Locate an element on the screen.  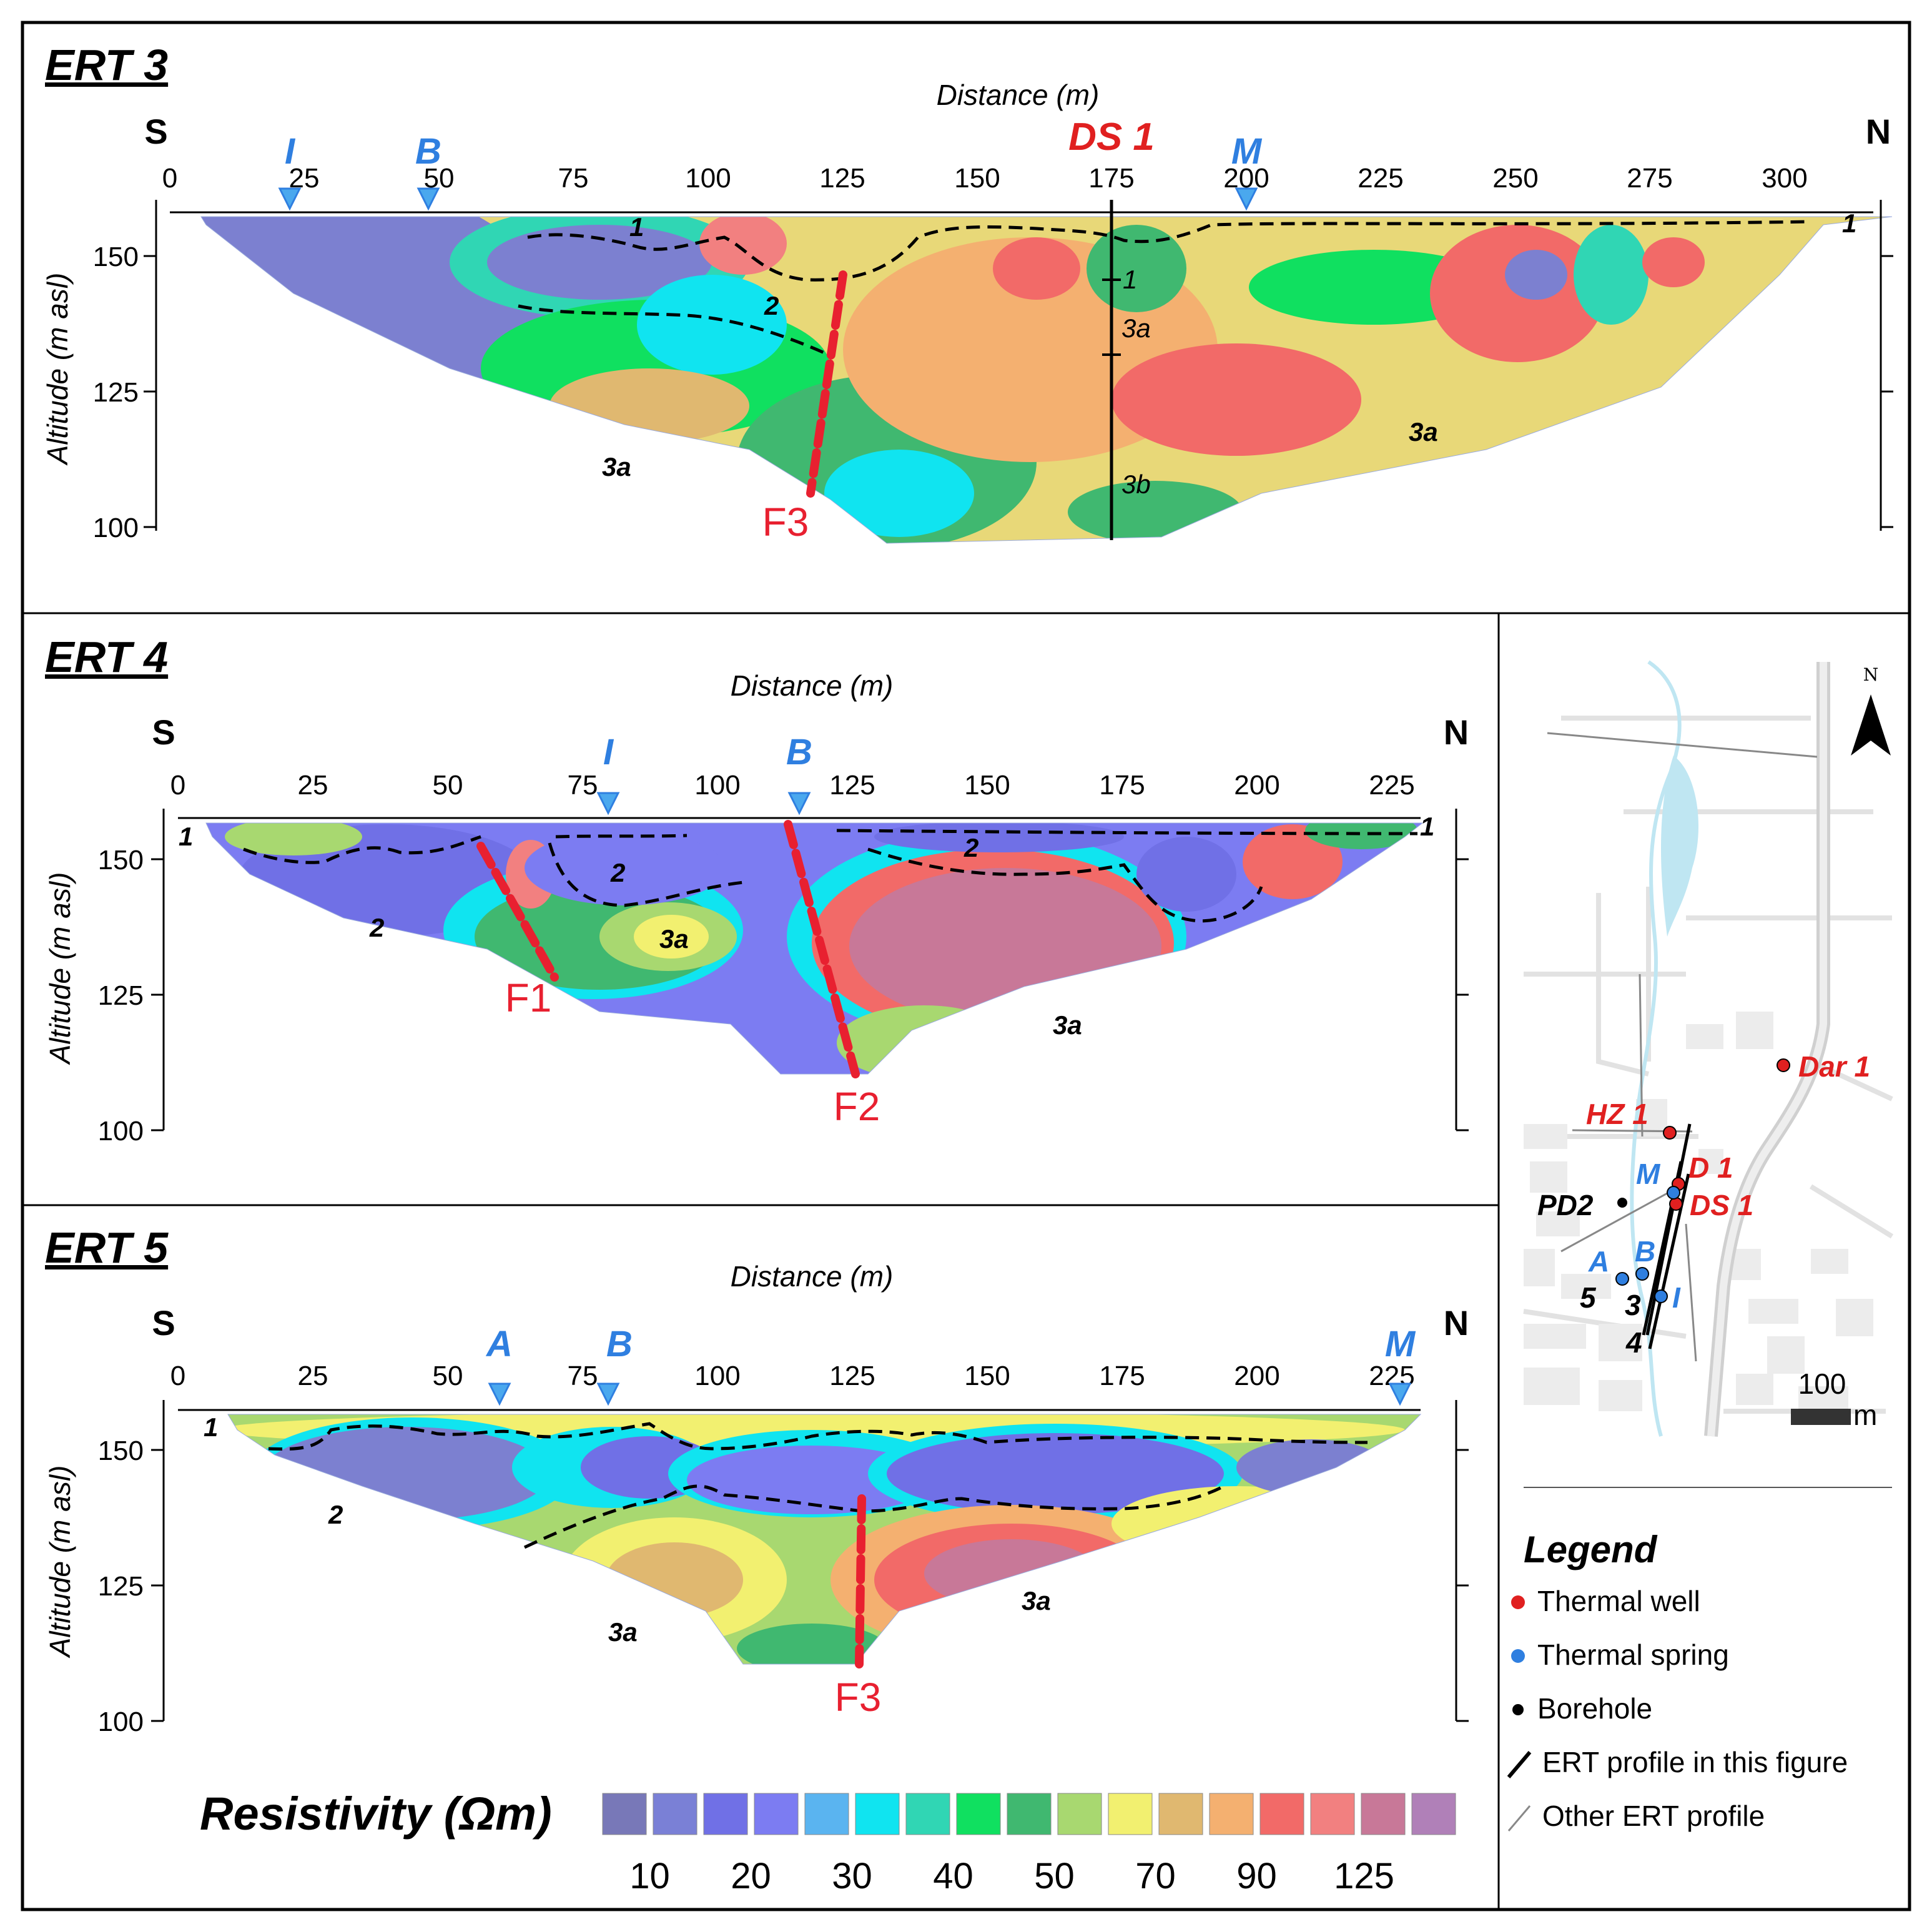
ert3-y-tick-label: 150 is located at coordinates (116, 257).